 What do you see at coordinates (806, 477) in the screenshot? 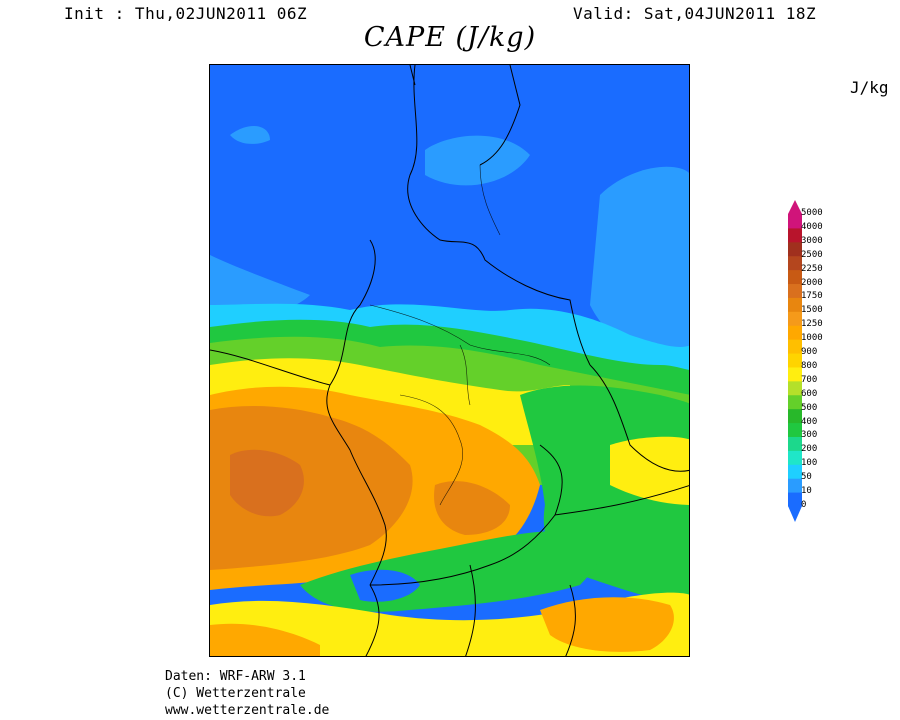
I see `legend-level-label: 50` at bounding box center [806, 477].